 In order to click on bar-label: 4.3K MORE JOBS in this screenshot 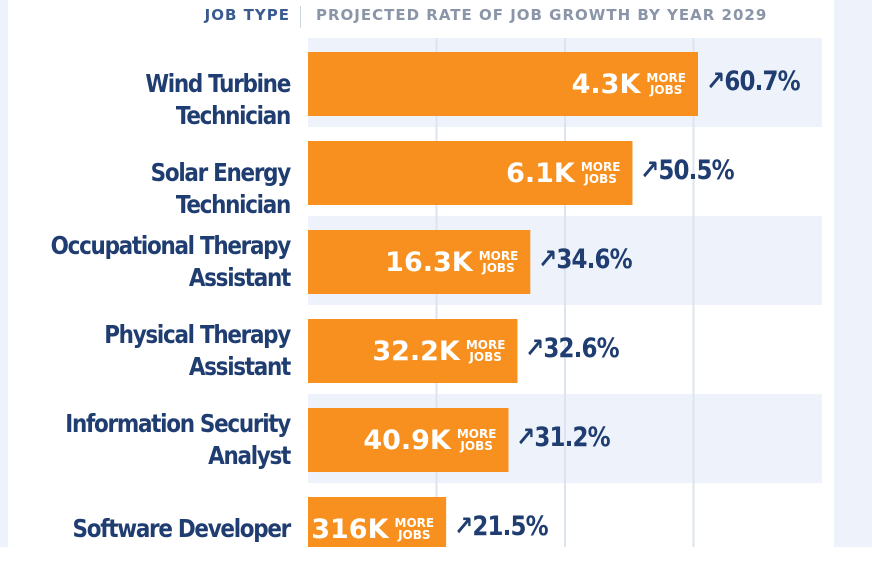, I will do `click(497, 84)`.